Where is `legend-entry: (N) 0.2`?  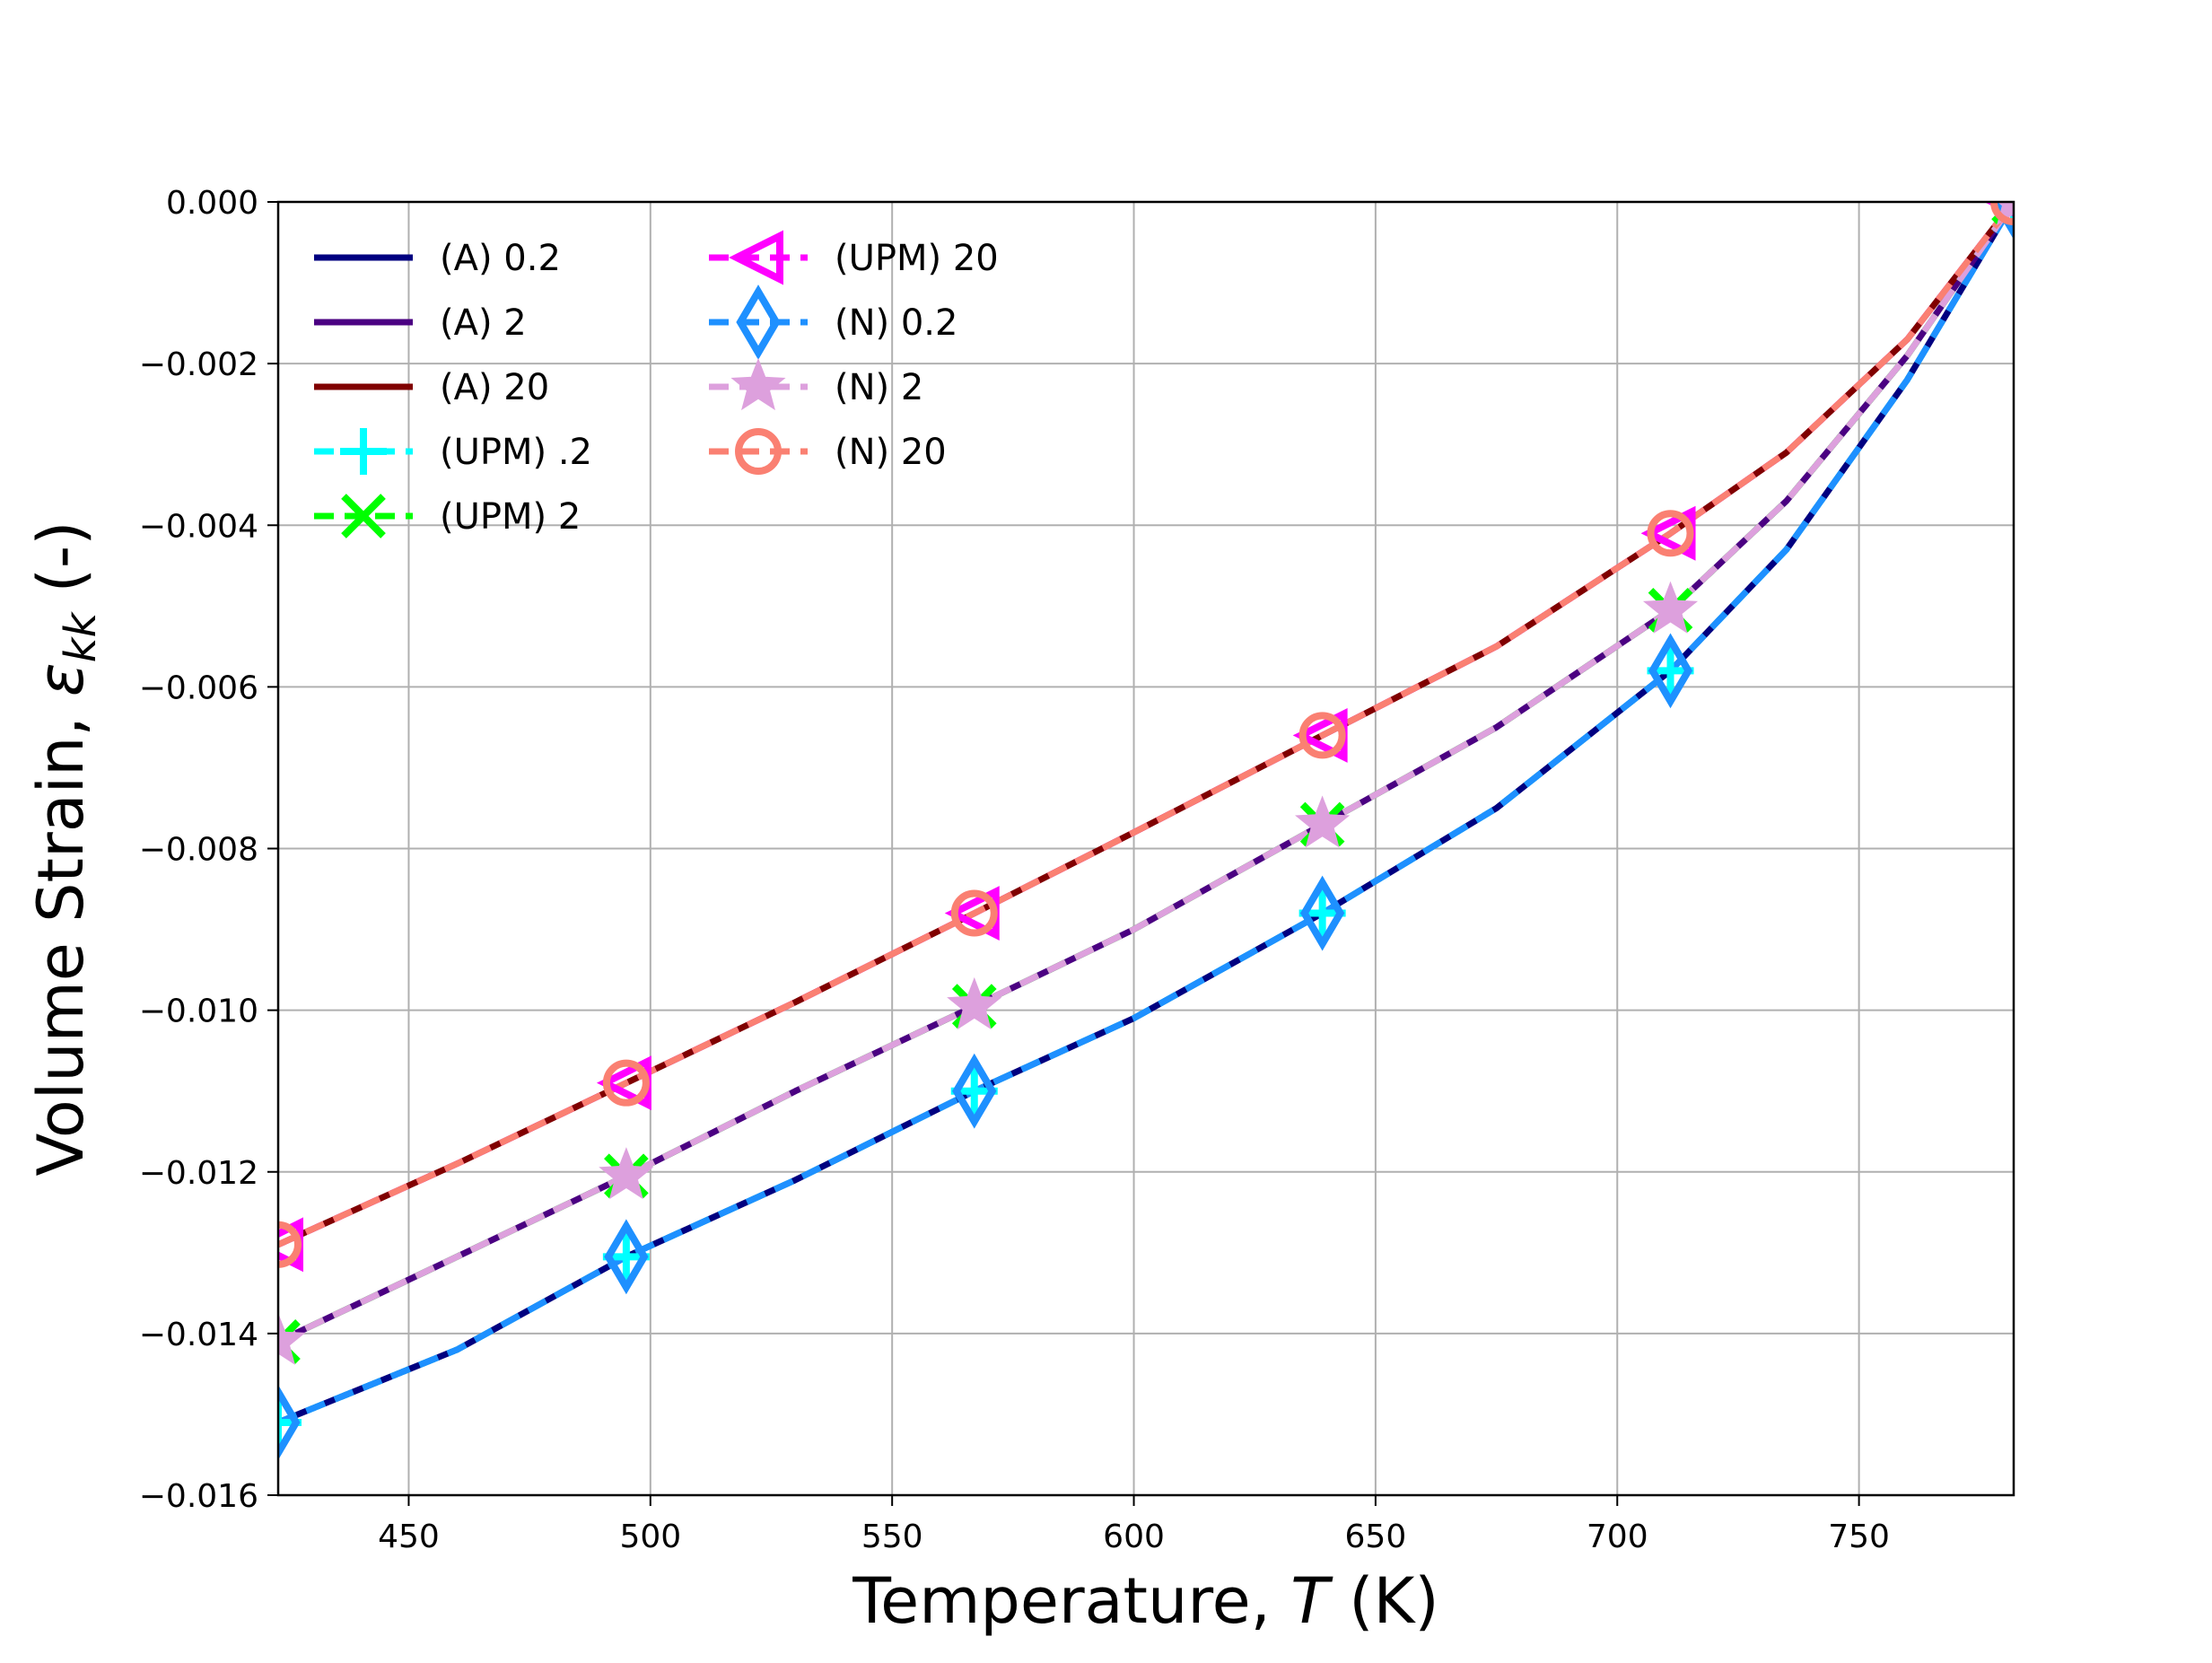 legend-entry: (N) 0.2 is located at coordinates (833, 322).